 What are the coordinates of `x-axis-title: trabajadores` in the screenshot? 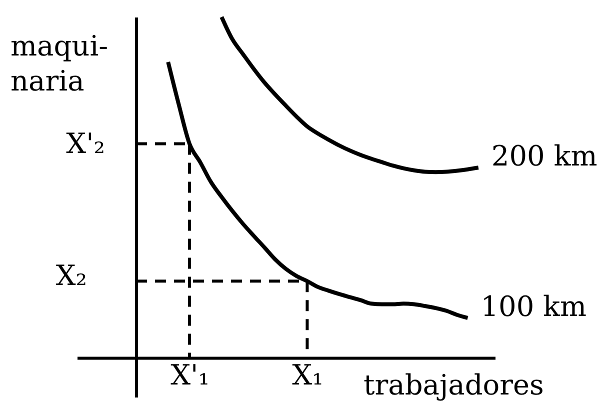 It's located at (454, 385).